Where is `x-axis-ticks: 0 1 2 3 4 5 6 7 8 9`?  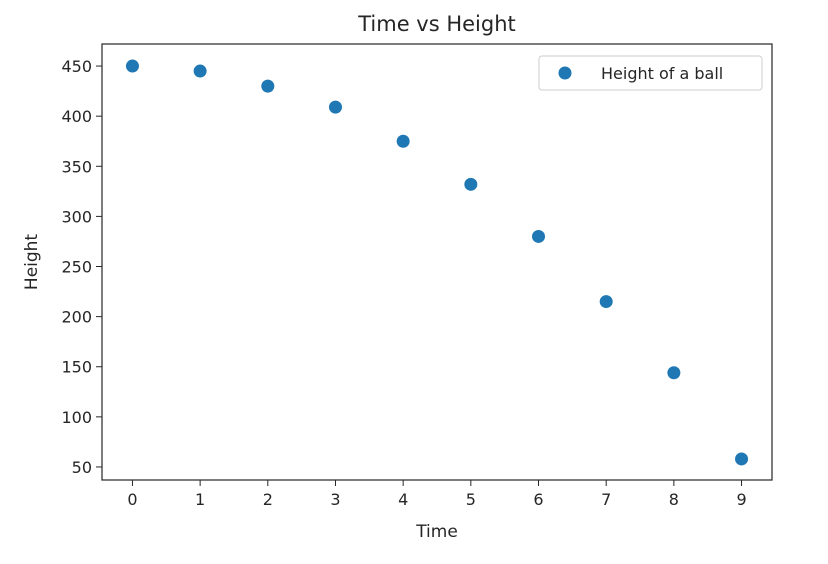
x-axis-ticks: 0 1 2 3 4 5 6 7 8 9 is located at coordinates (437, 494).